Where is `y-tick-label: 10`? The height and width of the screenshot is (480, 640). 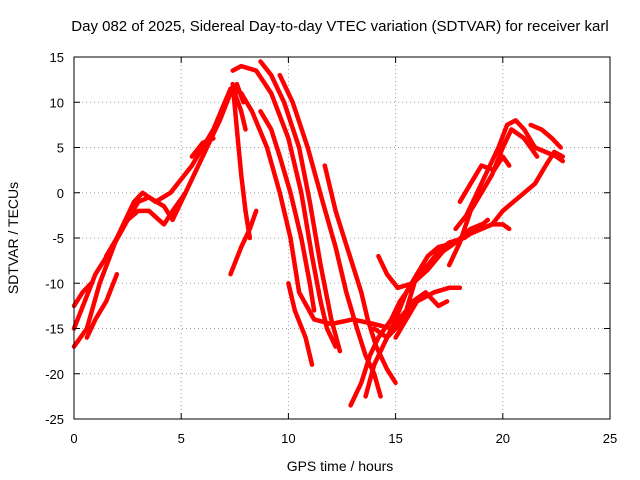 y-tick-label: 10 is located at coordinates (57, 102).